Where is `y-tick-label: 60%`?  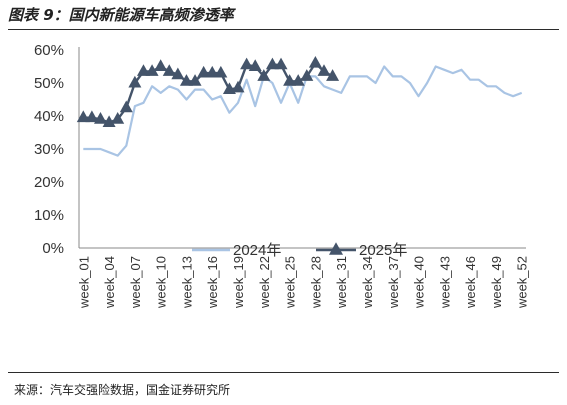
y-tick-label: 60% is located at coordinates (49, 50).